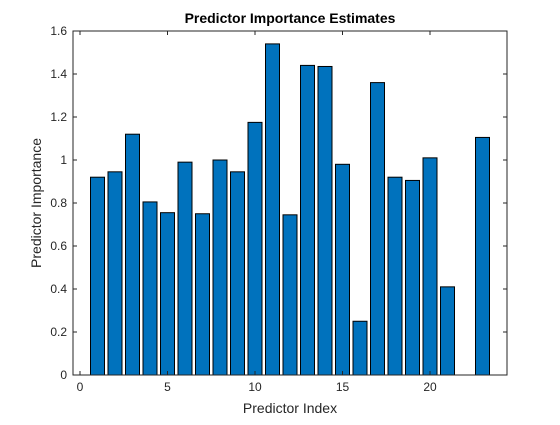 This screenshot has height=425, width=560. Describe the element at coordinates (58, 203) in the screenshot. I see `y-tick-label: 0.8` at that location.